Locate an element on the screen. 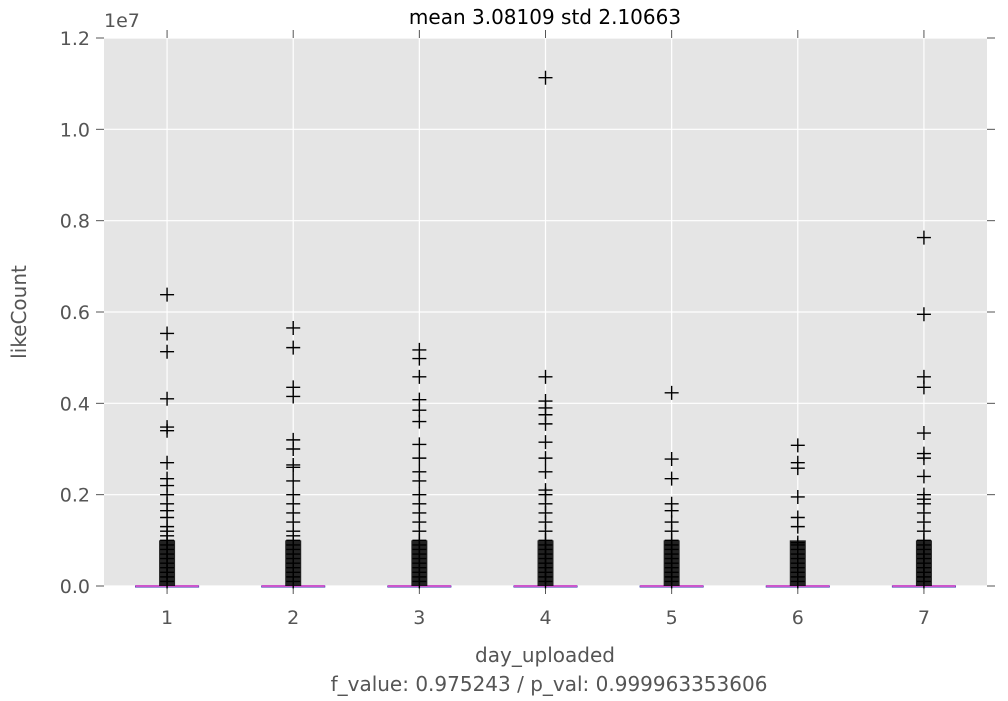 The width and height of the screenshot is (1008, 701). x-tick-label: 5 is located at coordinates (672, 618).